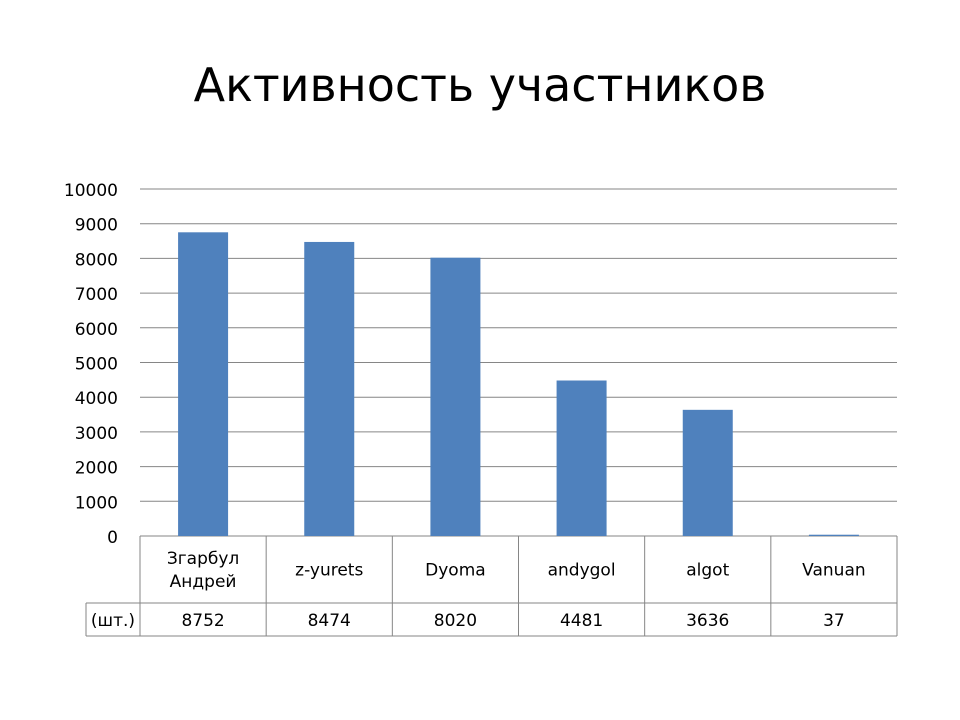  I want to click on category-label-4: algot, so click(707, 571).